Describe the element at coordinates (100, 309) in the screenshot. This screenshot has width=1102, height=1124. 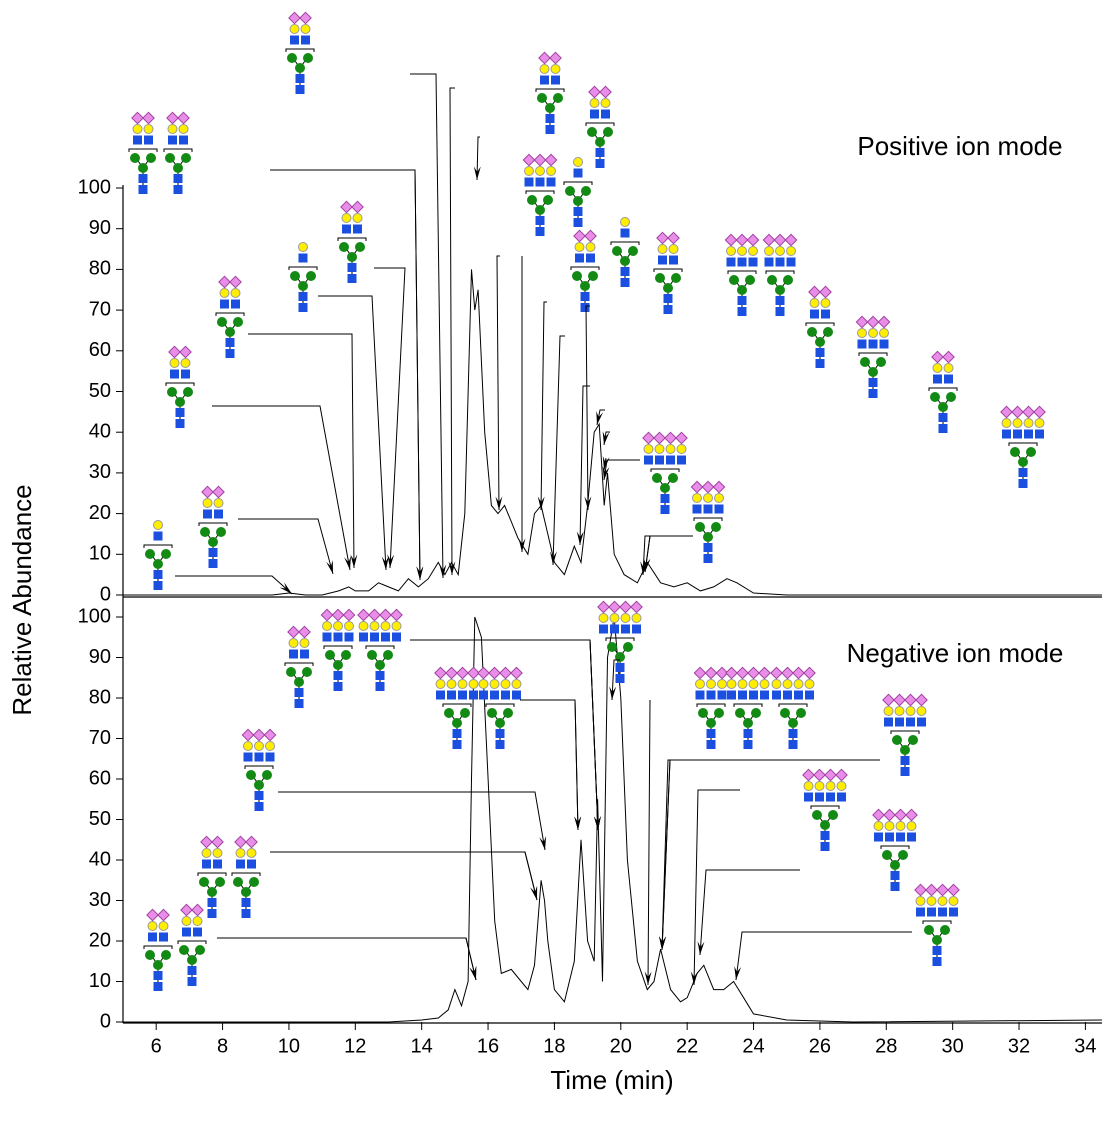
I see `y-tick-label: 70` at that location.